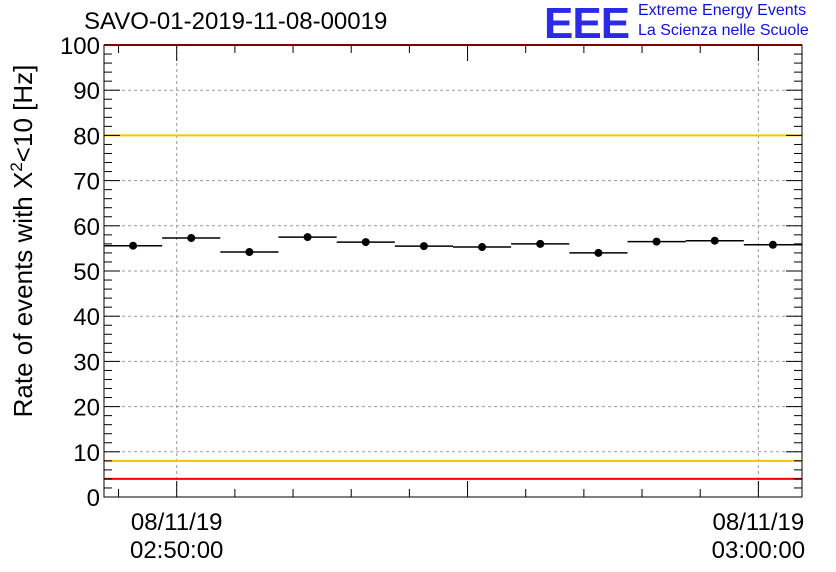 Image resolution: width=836 pixels, height=572 pixels. I want to click on logo-line-1: Extreme Energy Events, so click(722, 10).